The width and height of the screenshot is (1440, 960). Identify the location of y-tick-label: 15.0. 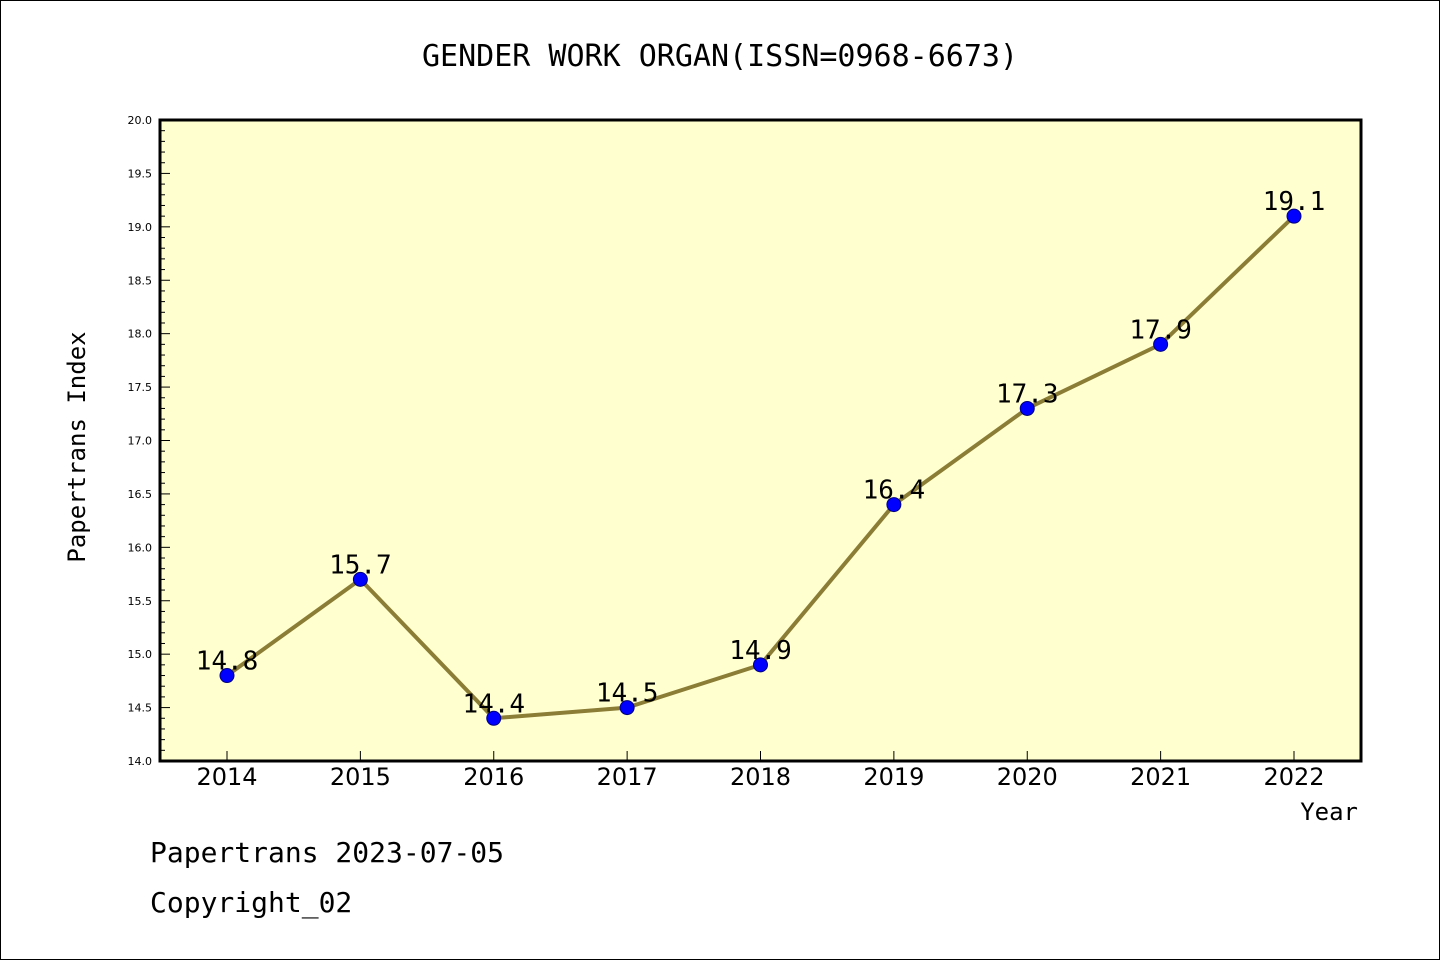
(140, 654).